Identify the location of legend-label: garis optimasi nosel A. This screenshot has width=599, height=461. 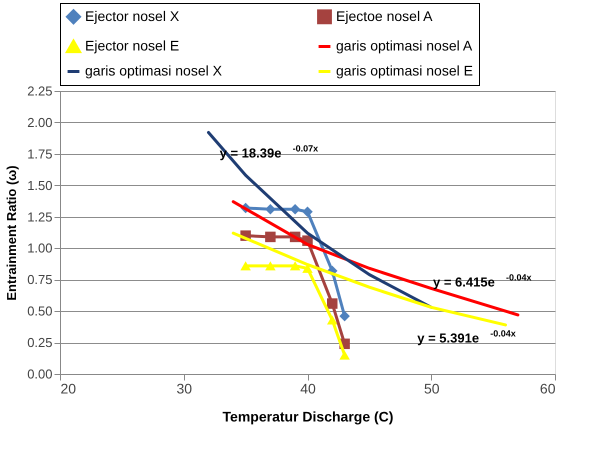
(404, 46).